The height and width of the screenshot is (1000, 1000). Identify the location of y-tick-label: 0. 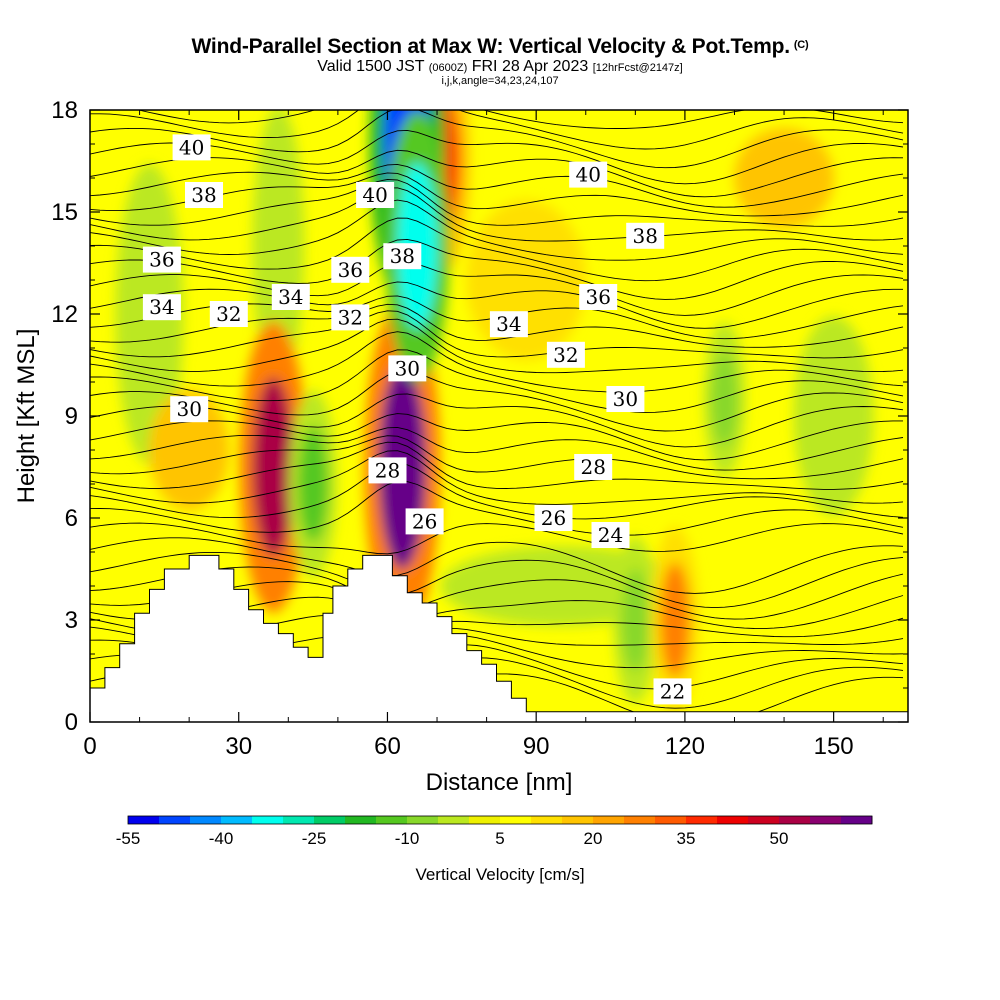
(71, 722).